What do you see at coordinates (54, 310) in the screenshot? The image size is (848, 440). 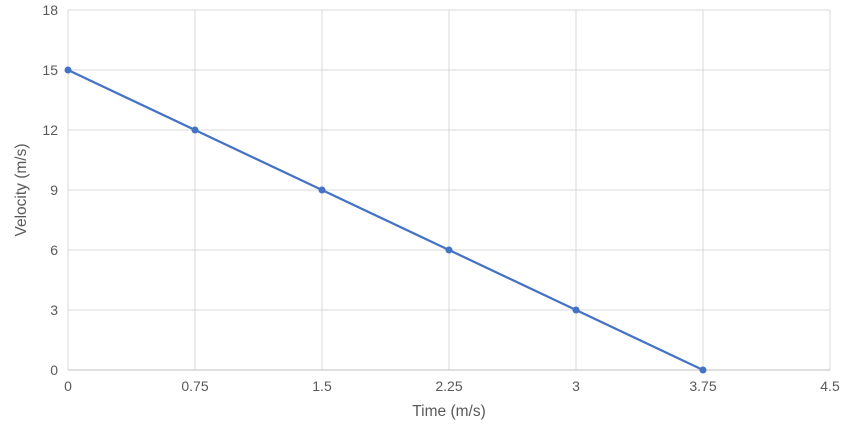 I see `y-tick-label: 3` at bounding box center [54, 310].